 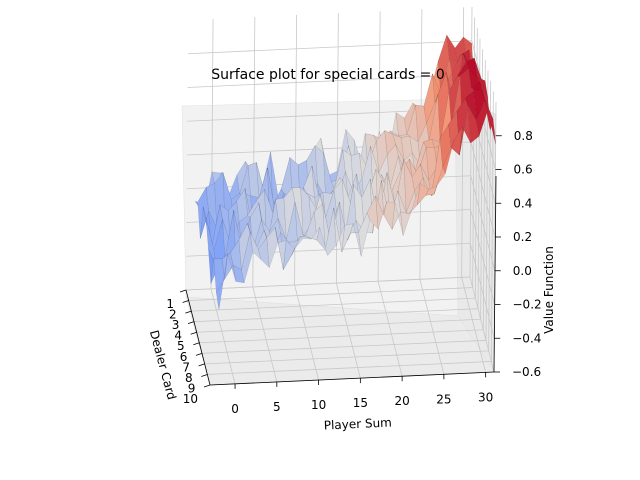 What do you see at coordinates (362, 394) in the screenshot?
I see `x-axis-ticks: 0 5 10 15 20 25 30` at bounding box center [362, 394].